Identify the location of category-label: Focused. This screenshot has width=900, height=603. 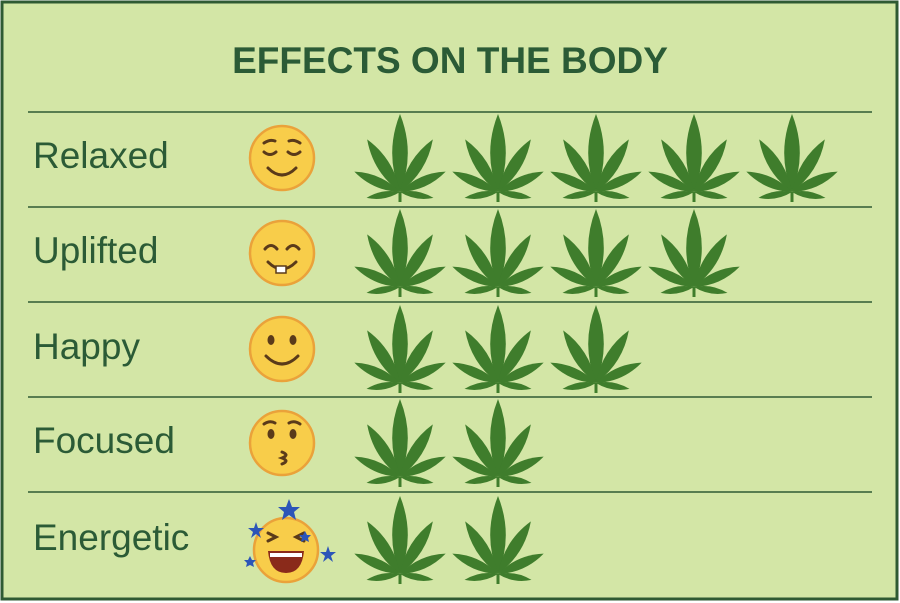
(104, 440).